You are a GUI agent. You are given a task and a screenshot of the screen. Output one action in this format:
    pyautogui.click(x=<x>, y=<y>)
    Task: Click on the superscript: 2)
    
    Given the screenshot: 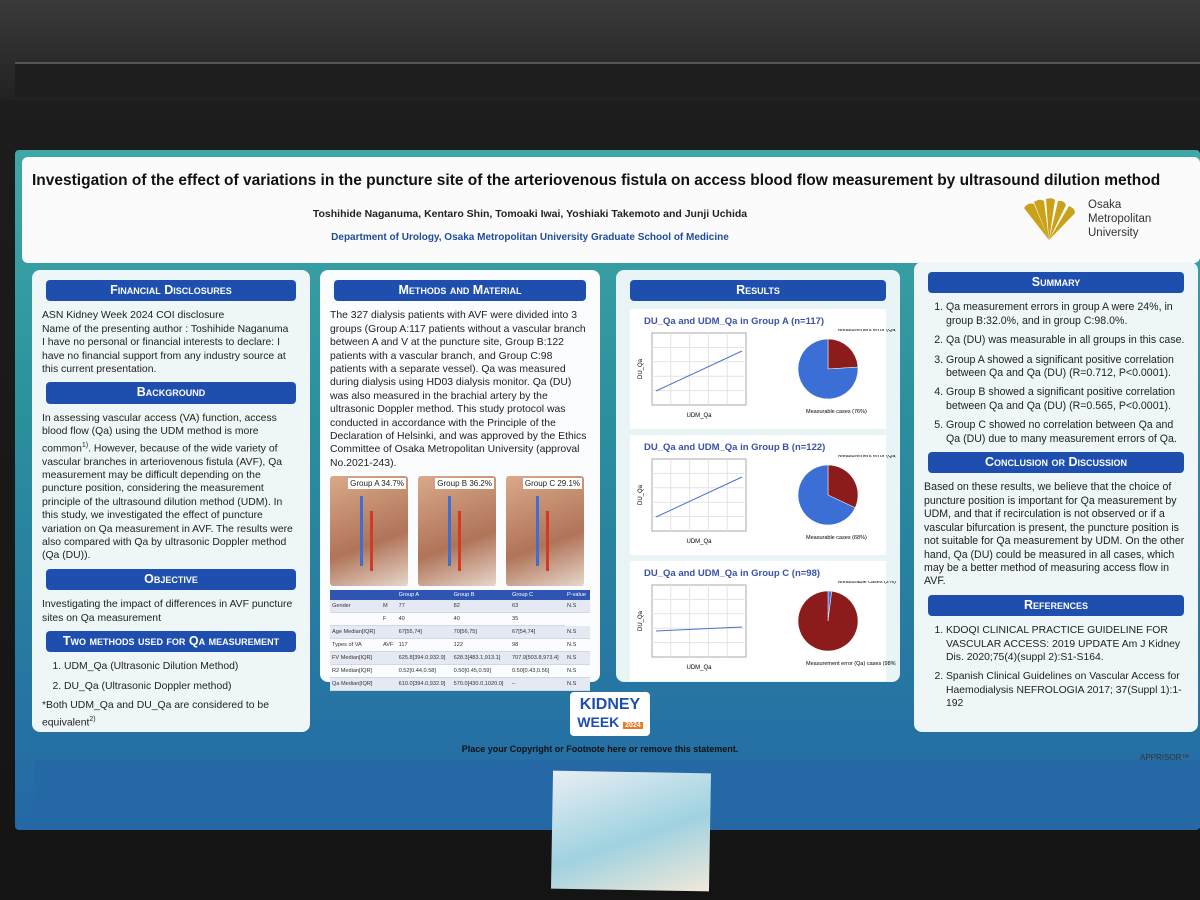 What is the action you would take?
    pyautogui.click(x=92, y=719)
    